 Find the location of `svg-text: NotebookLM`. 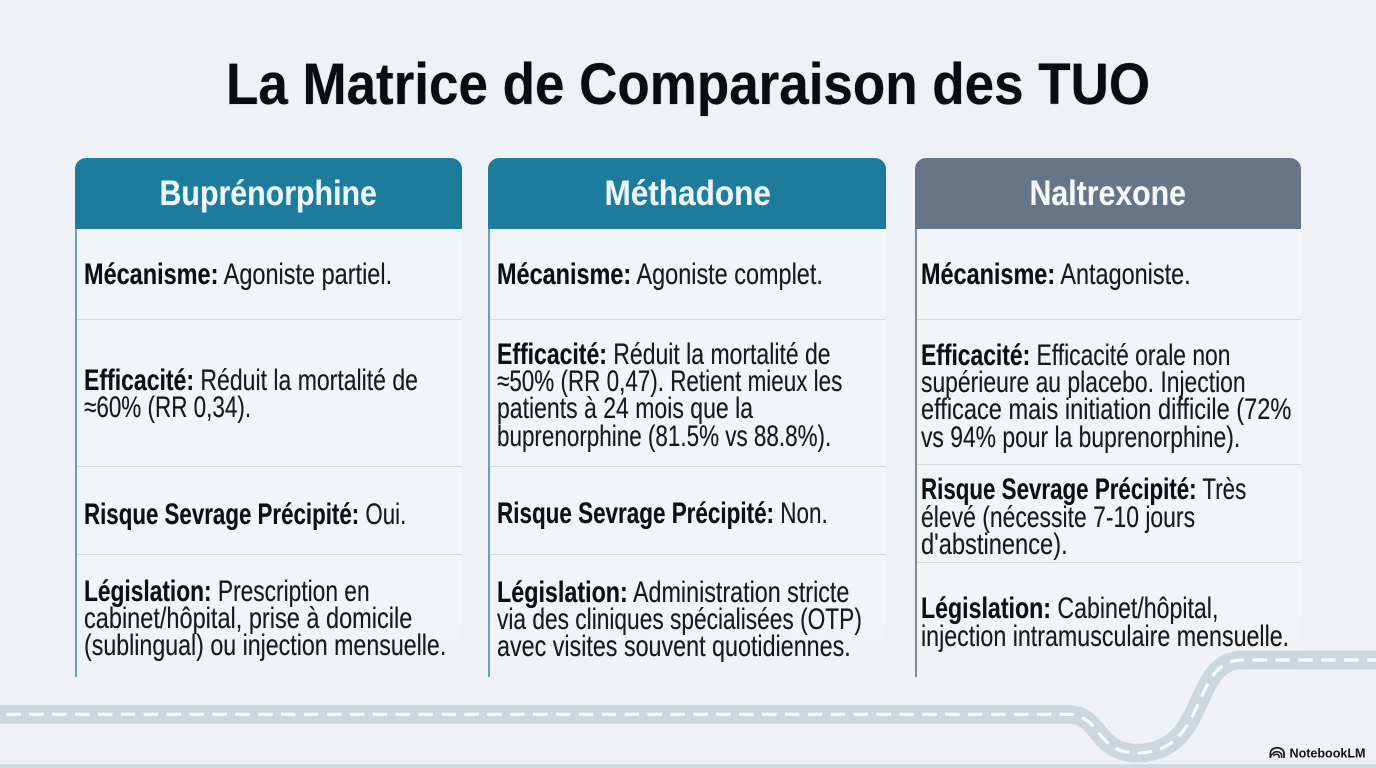

svg-text: NotebookLM is located at coordinates (1328, 754).